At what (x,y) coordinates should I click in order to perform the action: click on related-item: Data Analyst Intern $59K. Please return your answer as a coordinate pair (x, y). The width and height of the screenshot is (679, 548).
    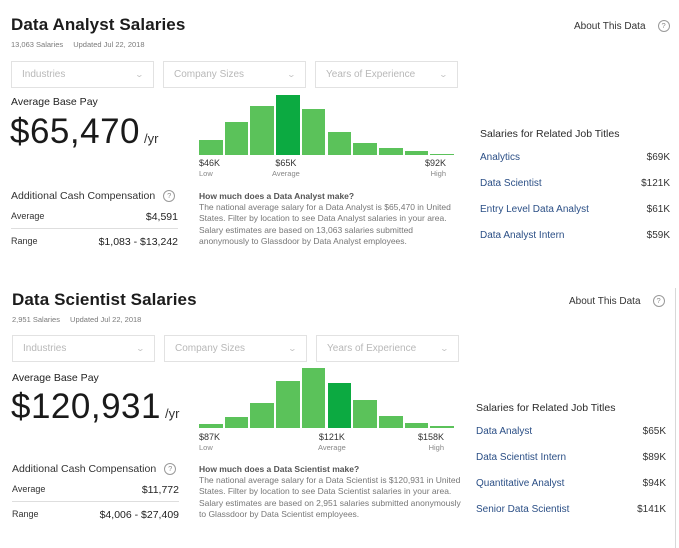
    Looking at the image, I should click on (575, 243).